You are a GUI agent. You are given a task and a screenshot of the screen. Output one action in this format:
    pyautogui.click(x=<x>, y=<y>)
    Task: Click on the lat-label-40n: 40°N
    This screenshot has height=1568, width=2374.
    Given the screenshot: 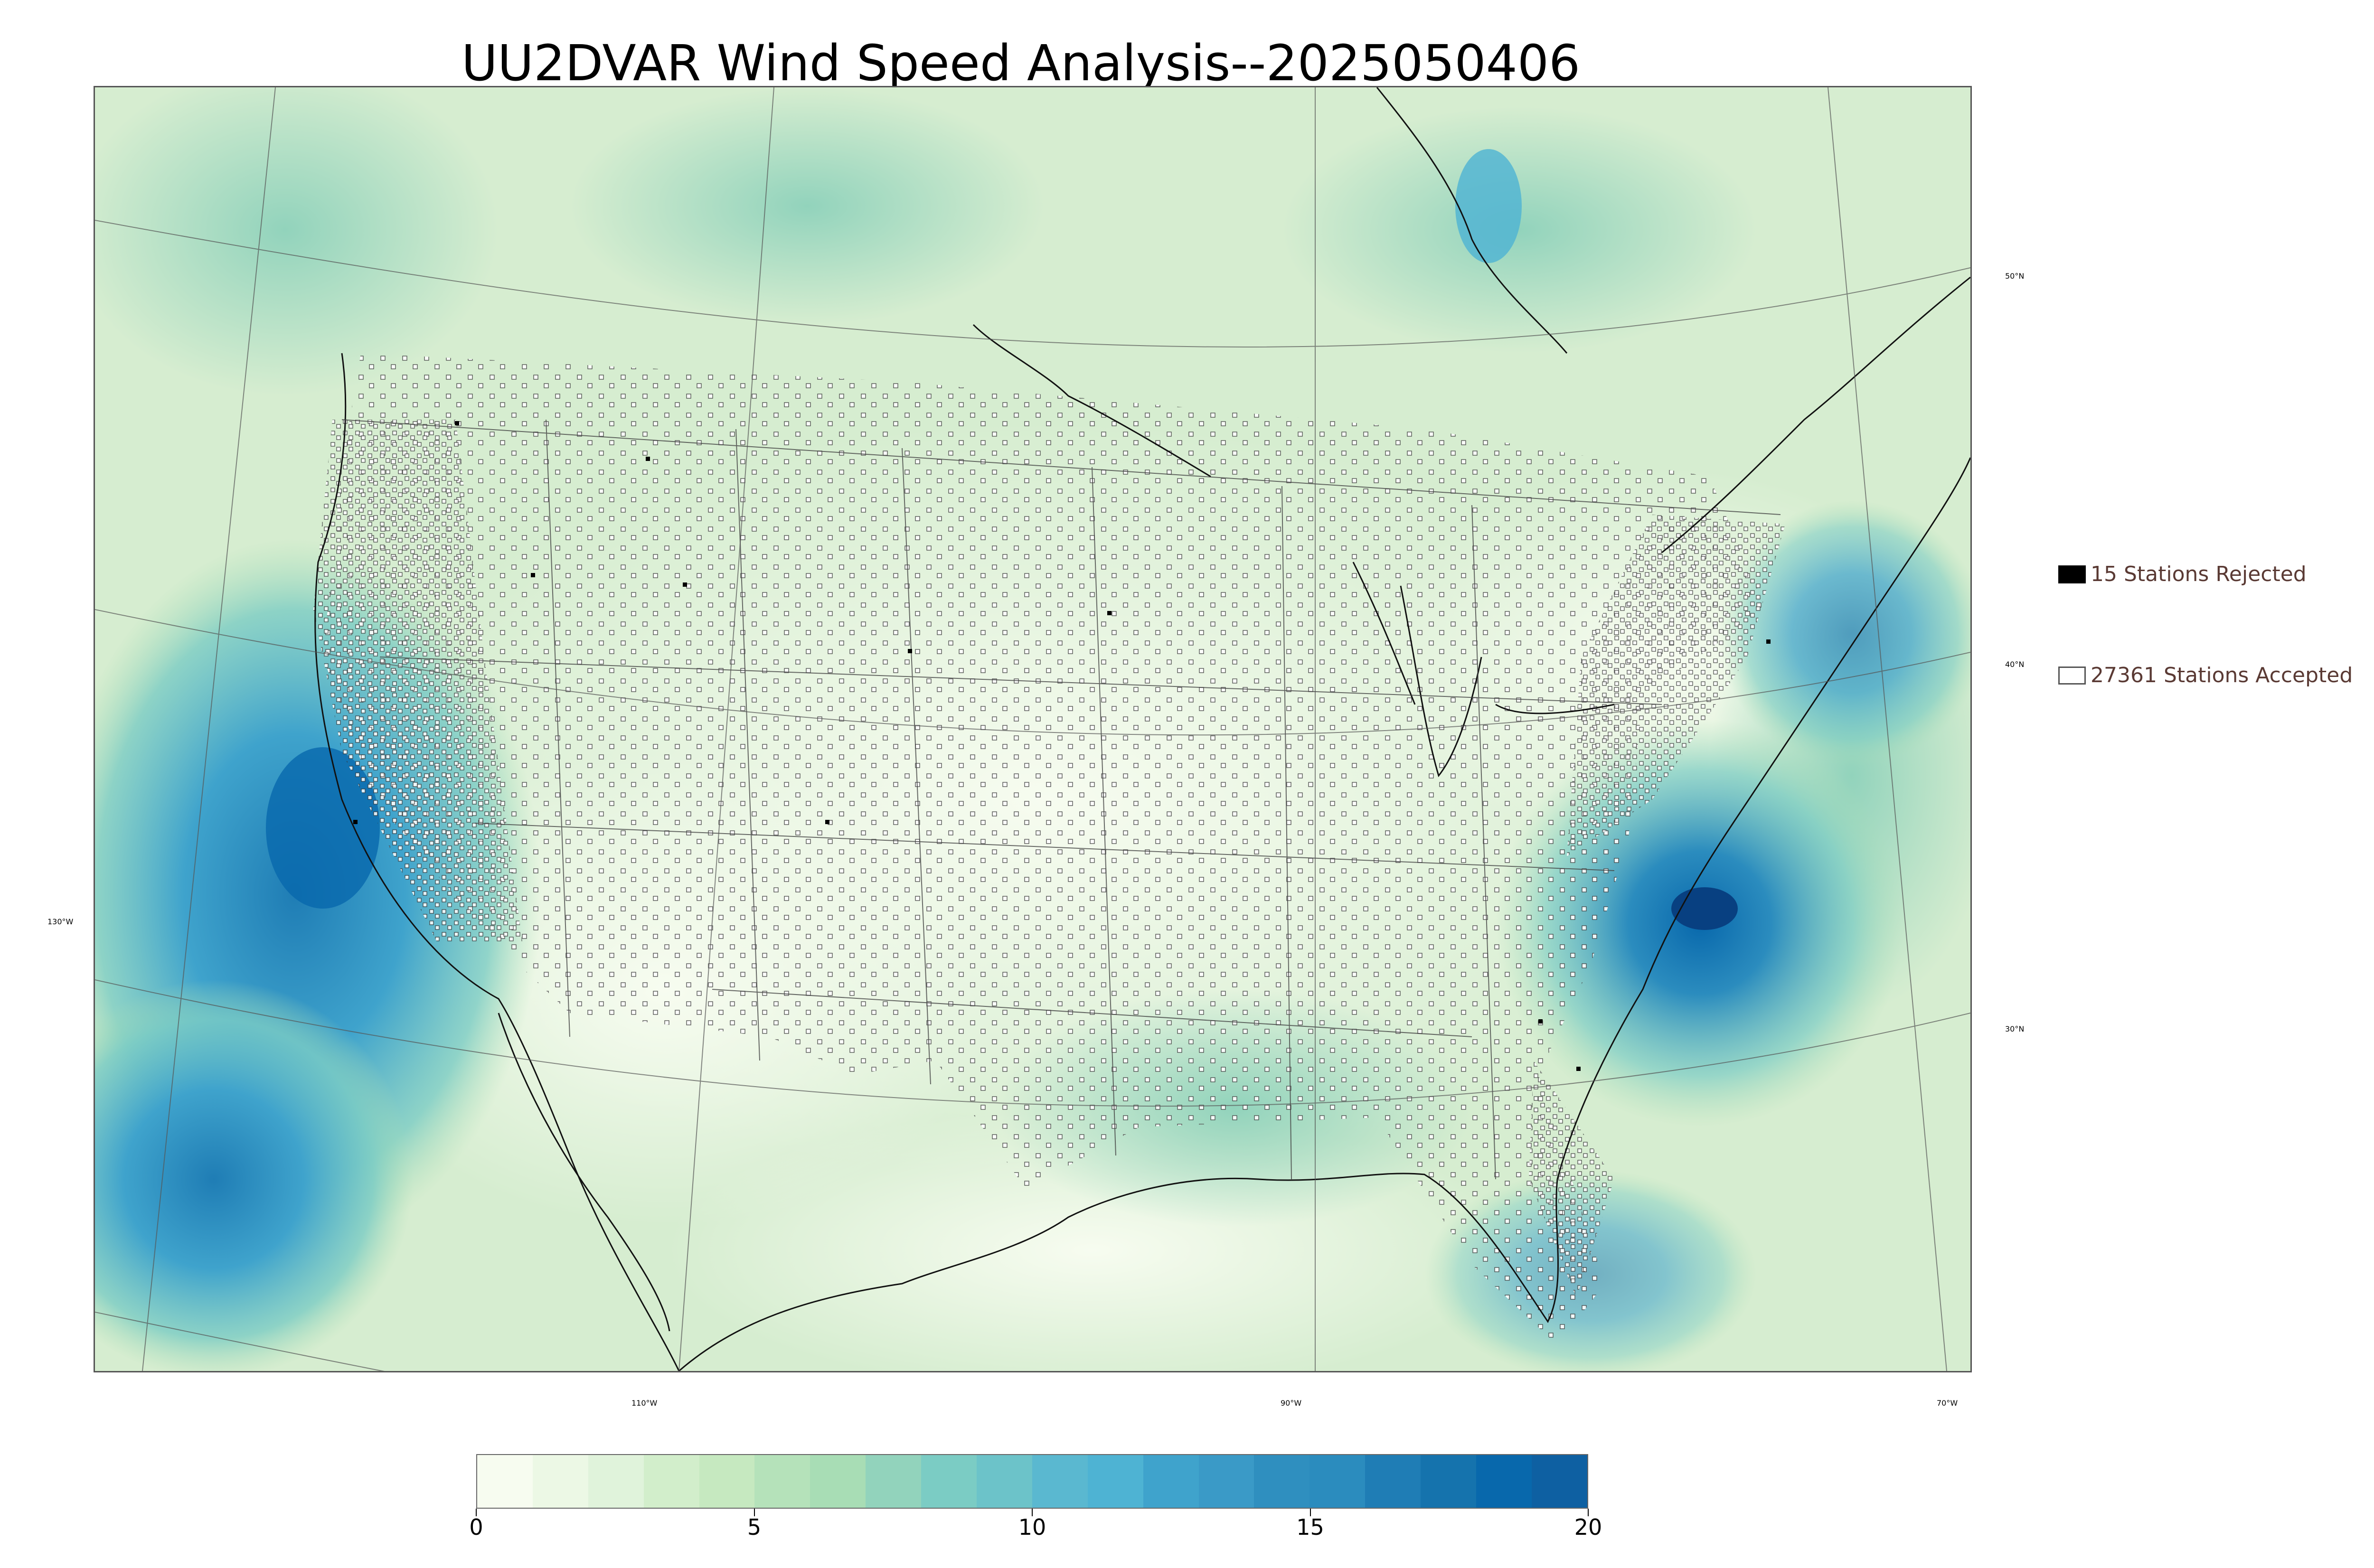 What is the action you would take?
    pyautogui.click(x=2015, y=665)
    